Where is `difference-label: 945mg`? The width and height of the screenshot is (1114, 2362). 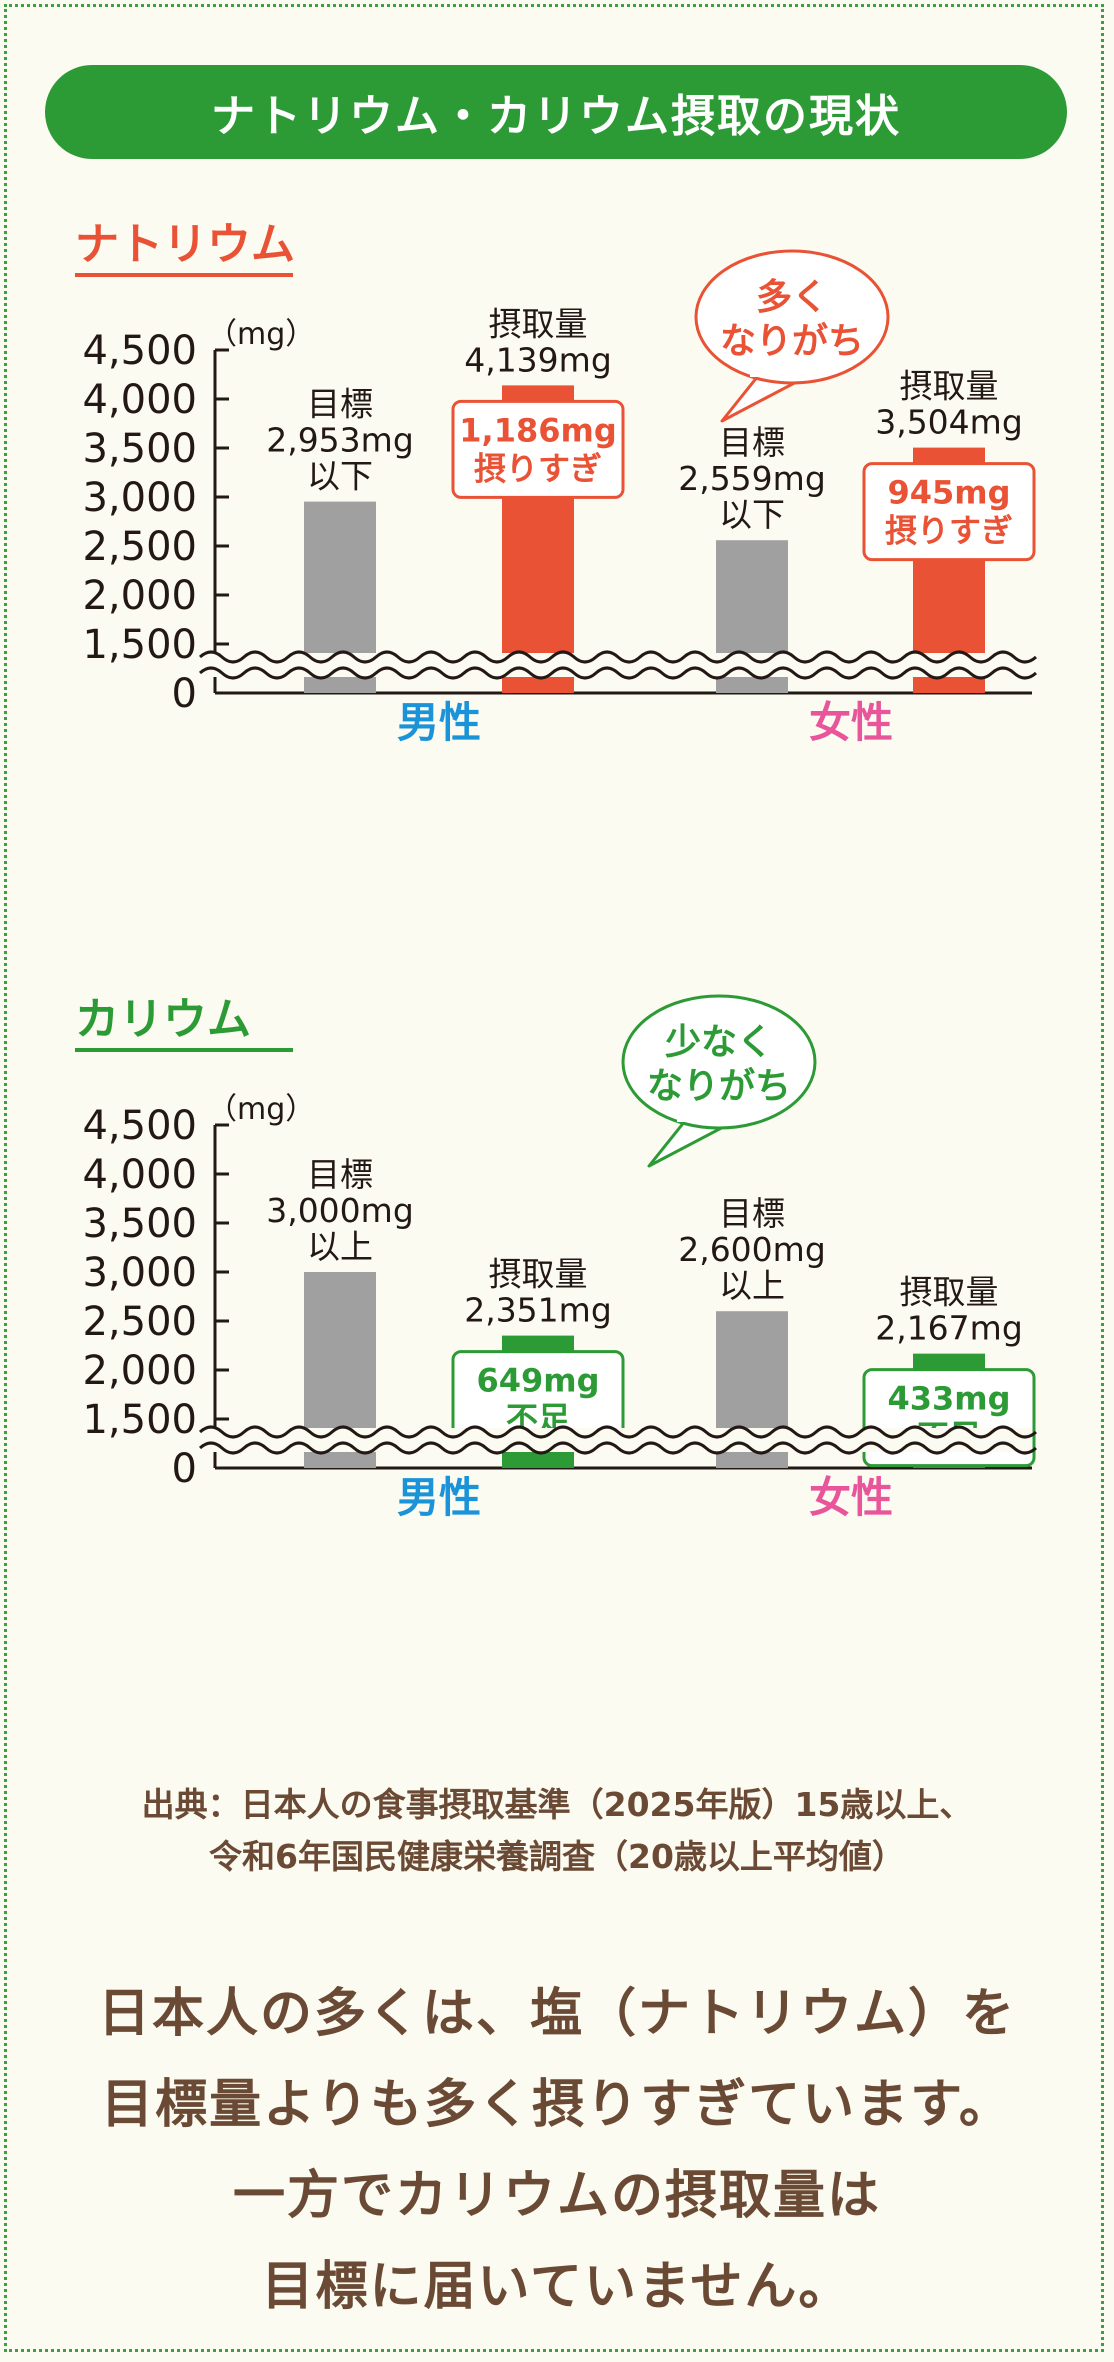
difference-label: 945mg is located at coordinates (948, 493).